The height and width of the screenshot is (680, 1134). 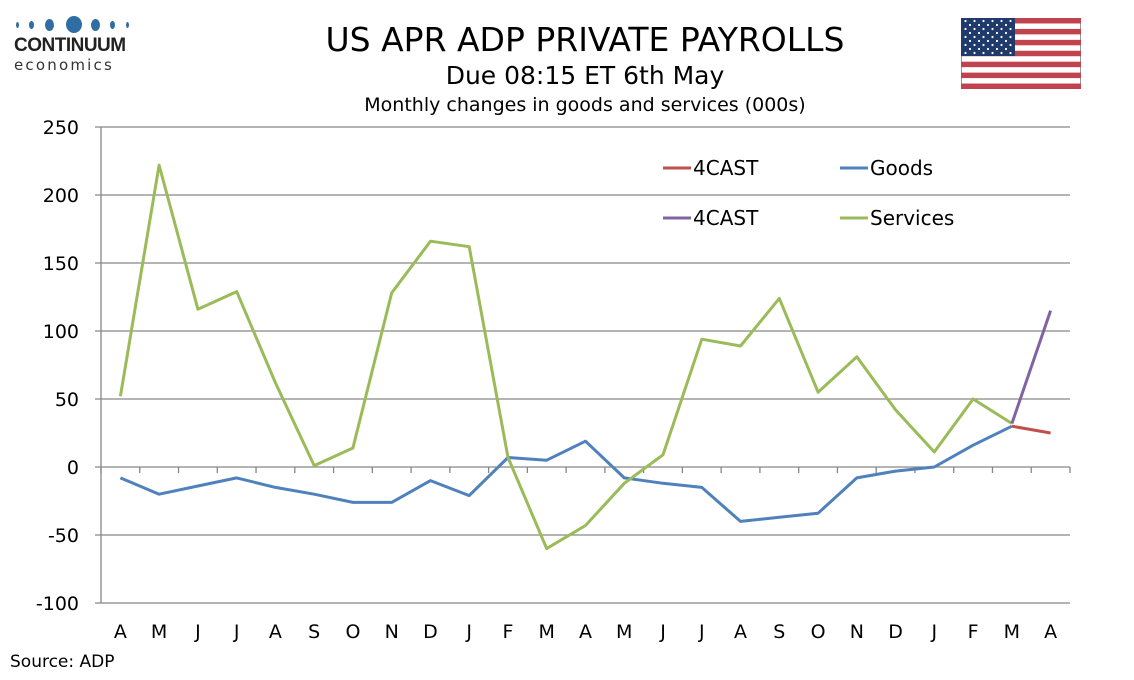 What do you see at coordinates (901, 168) in the screenshot?
I see `legend-label: Goods` at bounding box center [901, 168].